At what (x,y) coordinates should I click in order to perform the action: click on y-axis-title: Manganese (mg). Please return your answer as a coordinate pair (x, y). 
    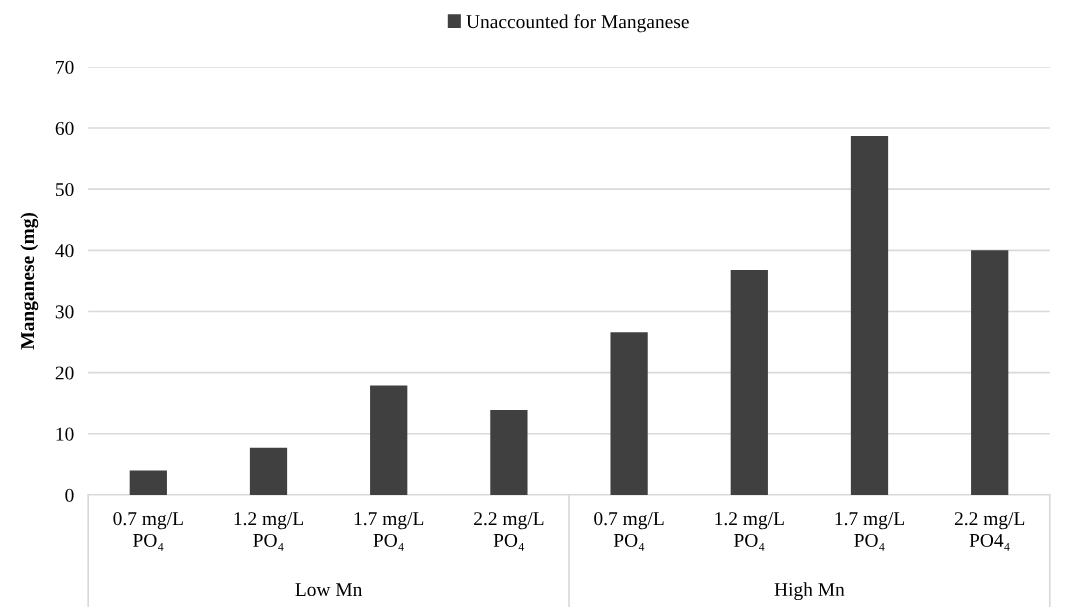
    Looking at the image, I should click on (29, 281).